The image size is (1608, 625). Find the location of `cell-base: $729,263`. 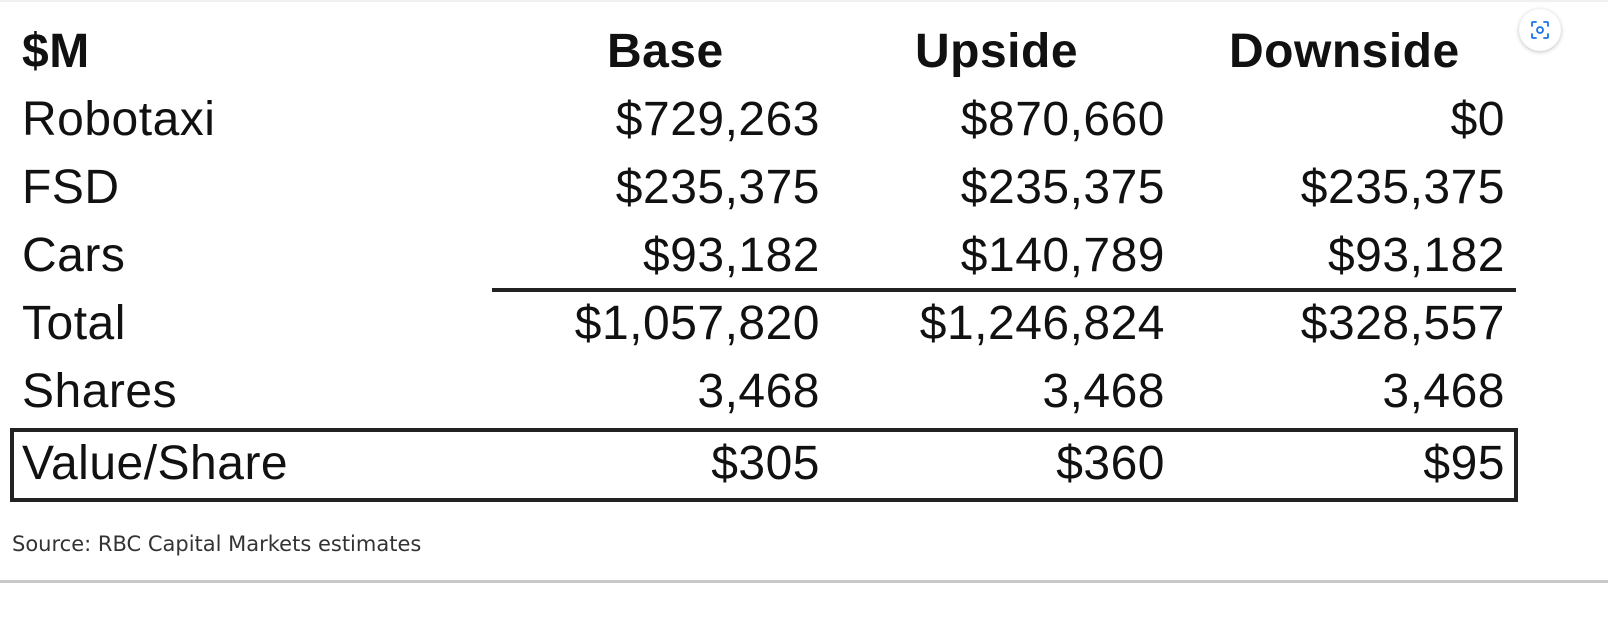

cell-base: $729,263 is located at coordinates (717, 119).